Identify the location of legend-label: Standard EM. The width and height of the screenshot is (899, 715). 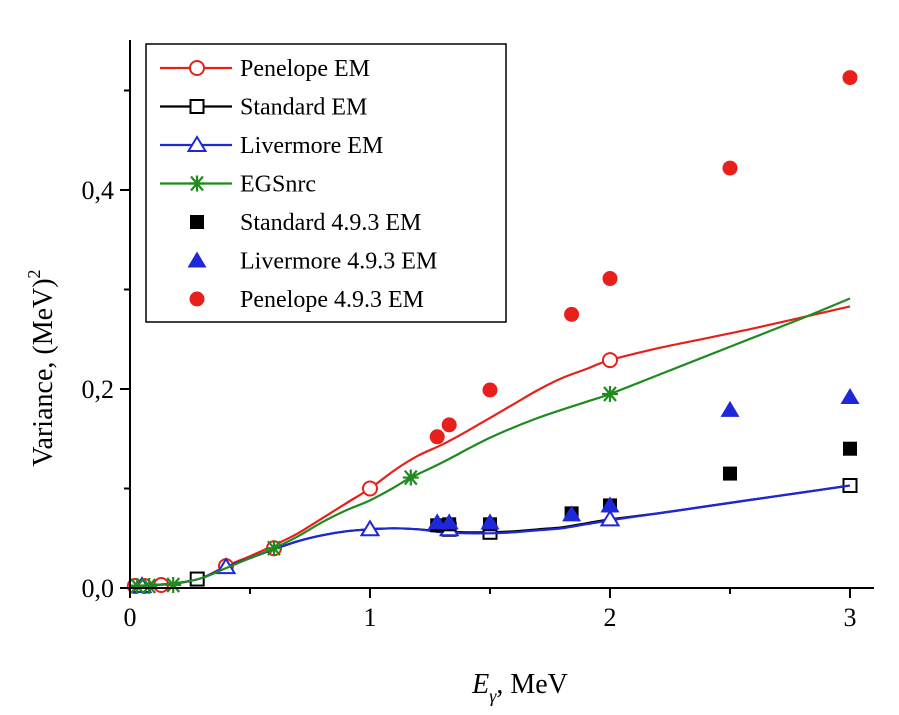
(303, 108).